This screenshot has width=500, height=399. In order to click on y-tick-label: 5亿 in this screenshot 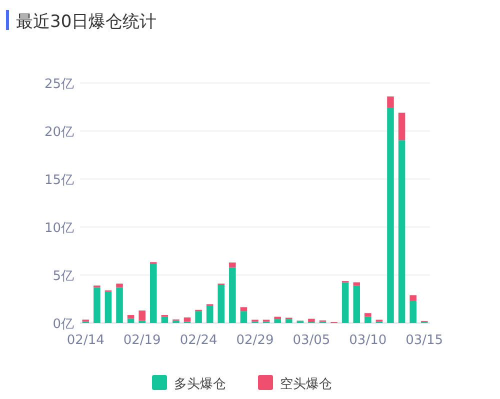, I will do `click(63, 276)`.